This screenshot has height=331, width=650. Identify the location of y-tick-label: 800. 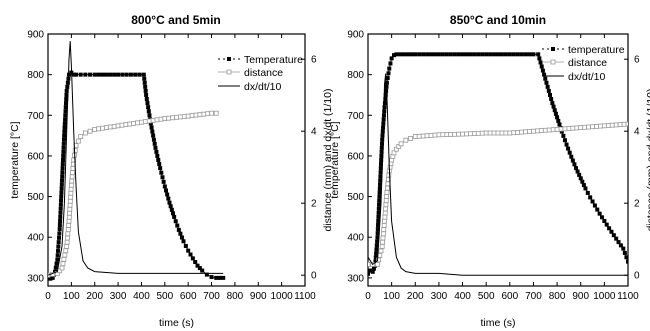
(35, 75).